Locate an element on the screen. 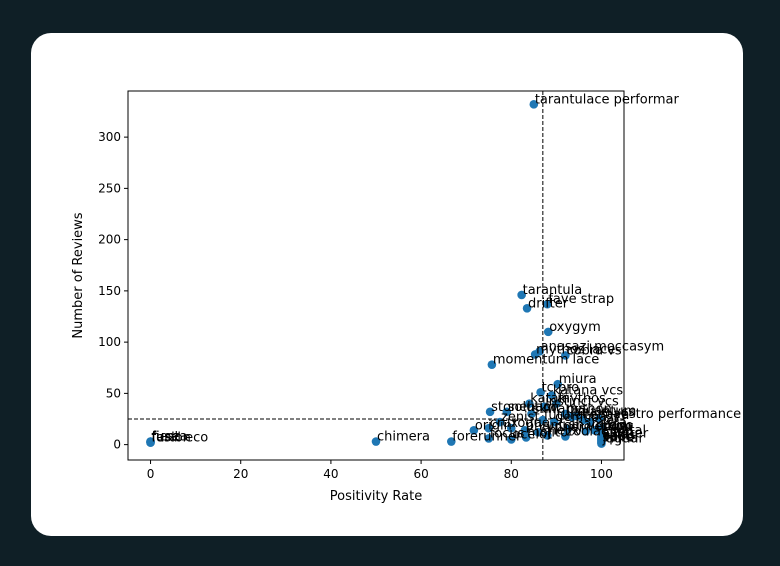 This screenshot has height=566, width=780. point-label: mythos lace is located at coordinates (575, 349).